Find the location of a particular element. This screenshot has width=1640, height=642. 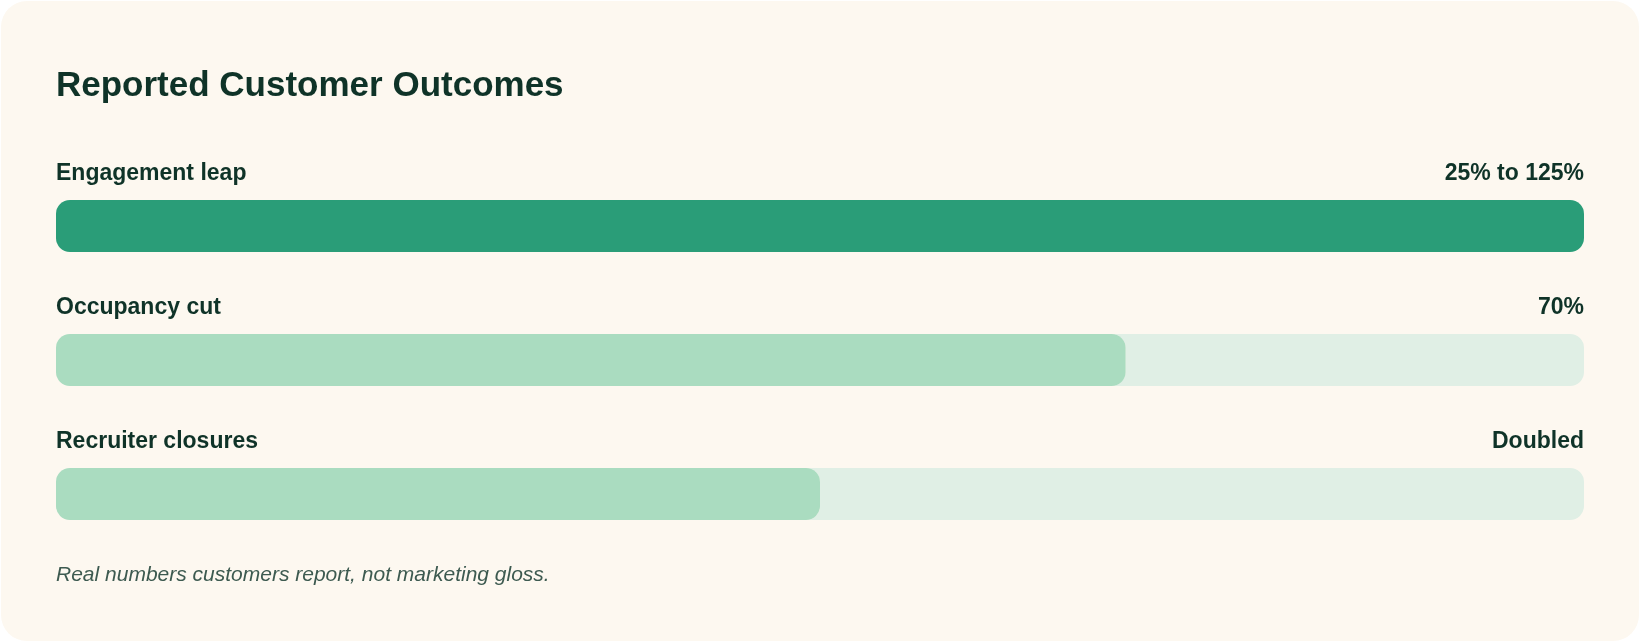

chart-title: Reported Customer Outcomes is located at coordinates (310, 83).